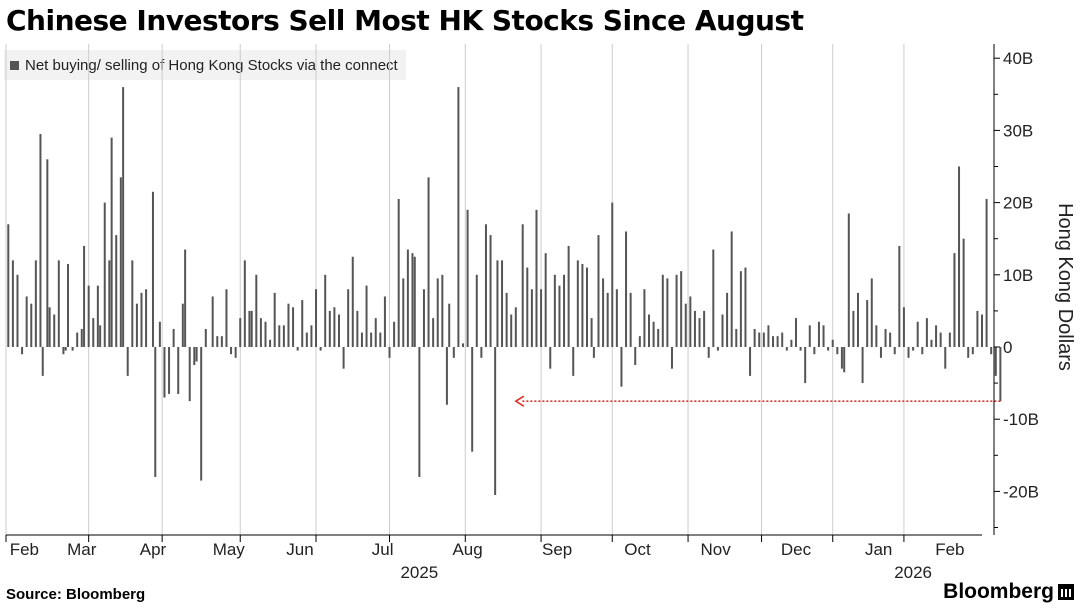 This screenshot has height=608, width=1080. I want to click on brand-logo: Bloomberg, so click(1008, 592).